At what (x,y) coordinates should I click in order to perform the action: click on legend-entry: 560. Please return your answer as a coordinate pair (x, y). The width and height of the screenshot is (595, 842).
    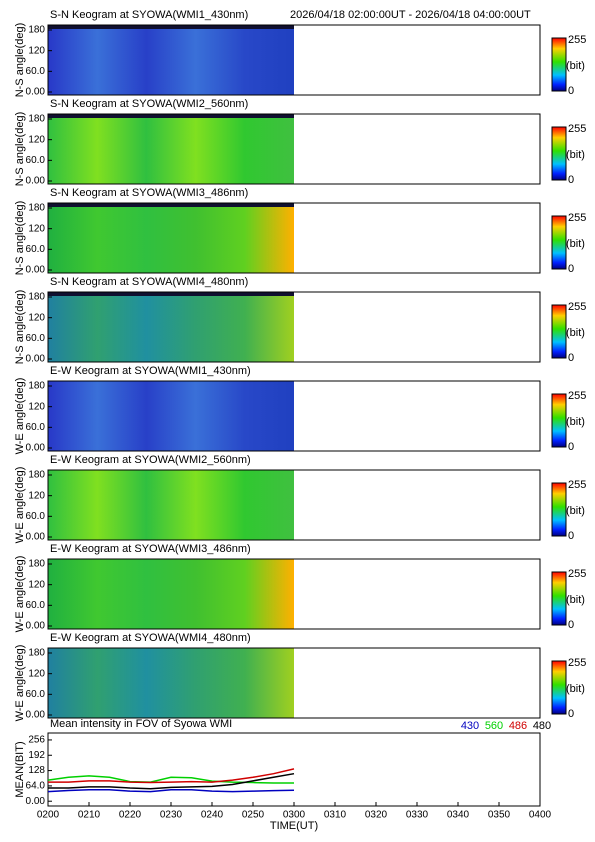
    Looking at the image, I should click on (494, 726).